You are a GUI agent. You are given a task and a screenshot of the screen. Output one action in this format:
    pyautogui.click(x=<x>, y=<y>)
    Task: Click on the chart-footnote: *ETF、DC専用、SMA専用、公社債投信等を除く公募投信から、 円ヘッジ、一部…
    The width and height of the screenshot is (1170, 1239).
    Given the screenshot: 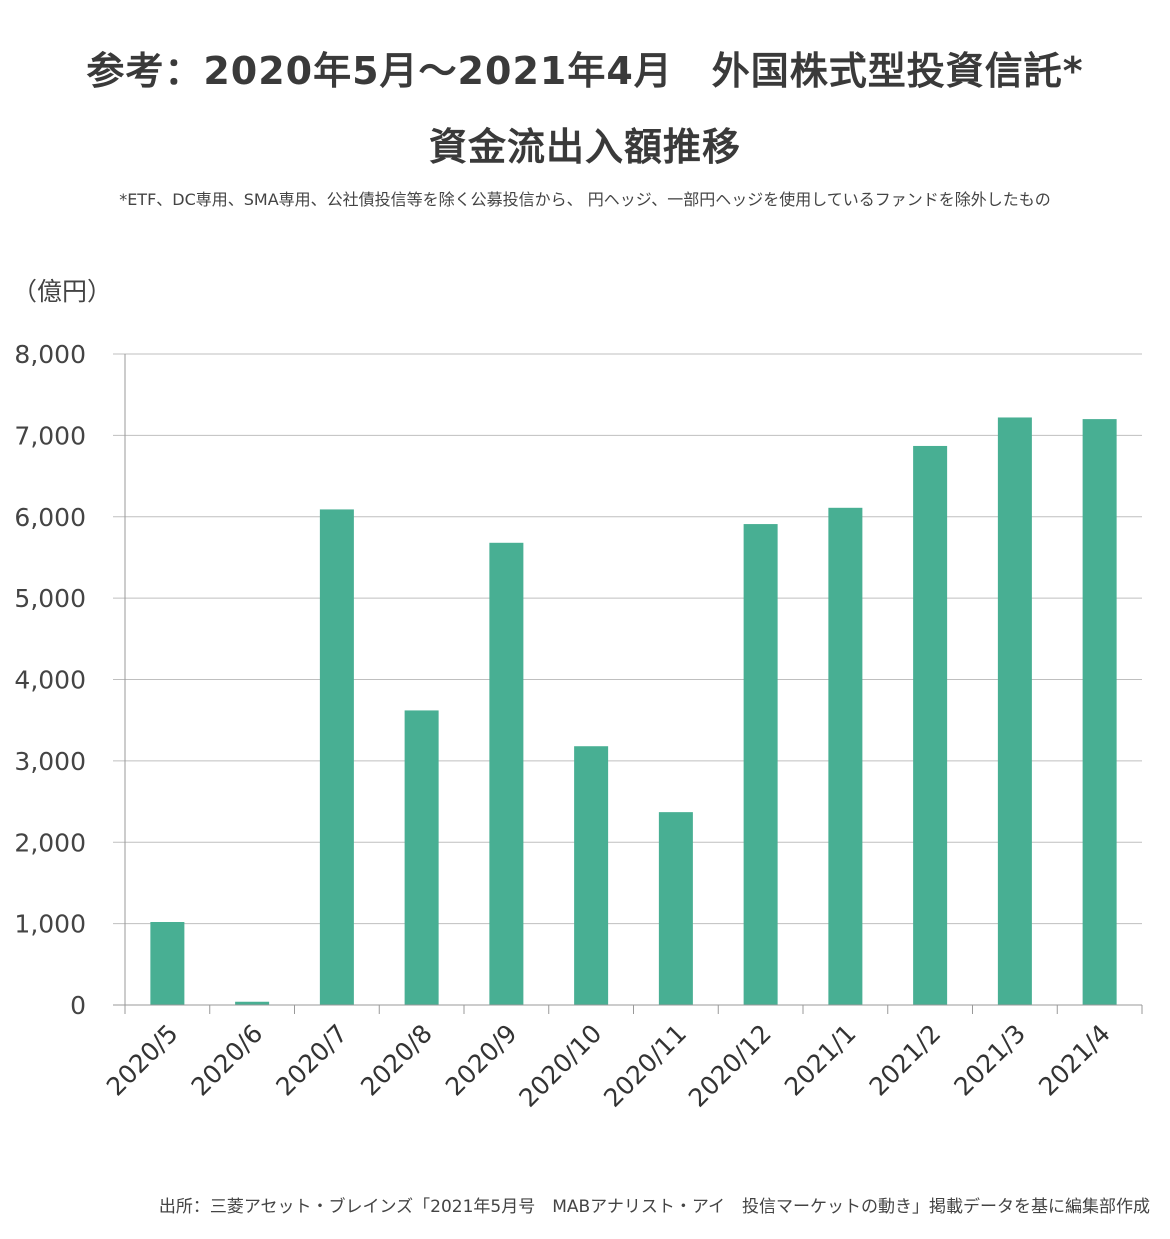 What is the action you would take?
    pyautogui.click(x=585, y=199)
    